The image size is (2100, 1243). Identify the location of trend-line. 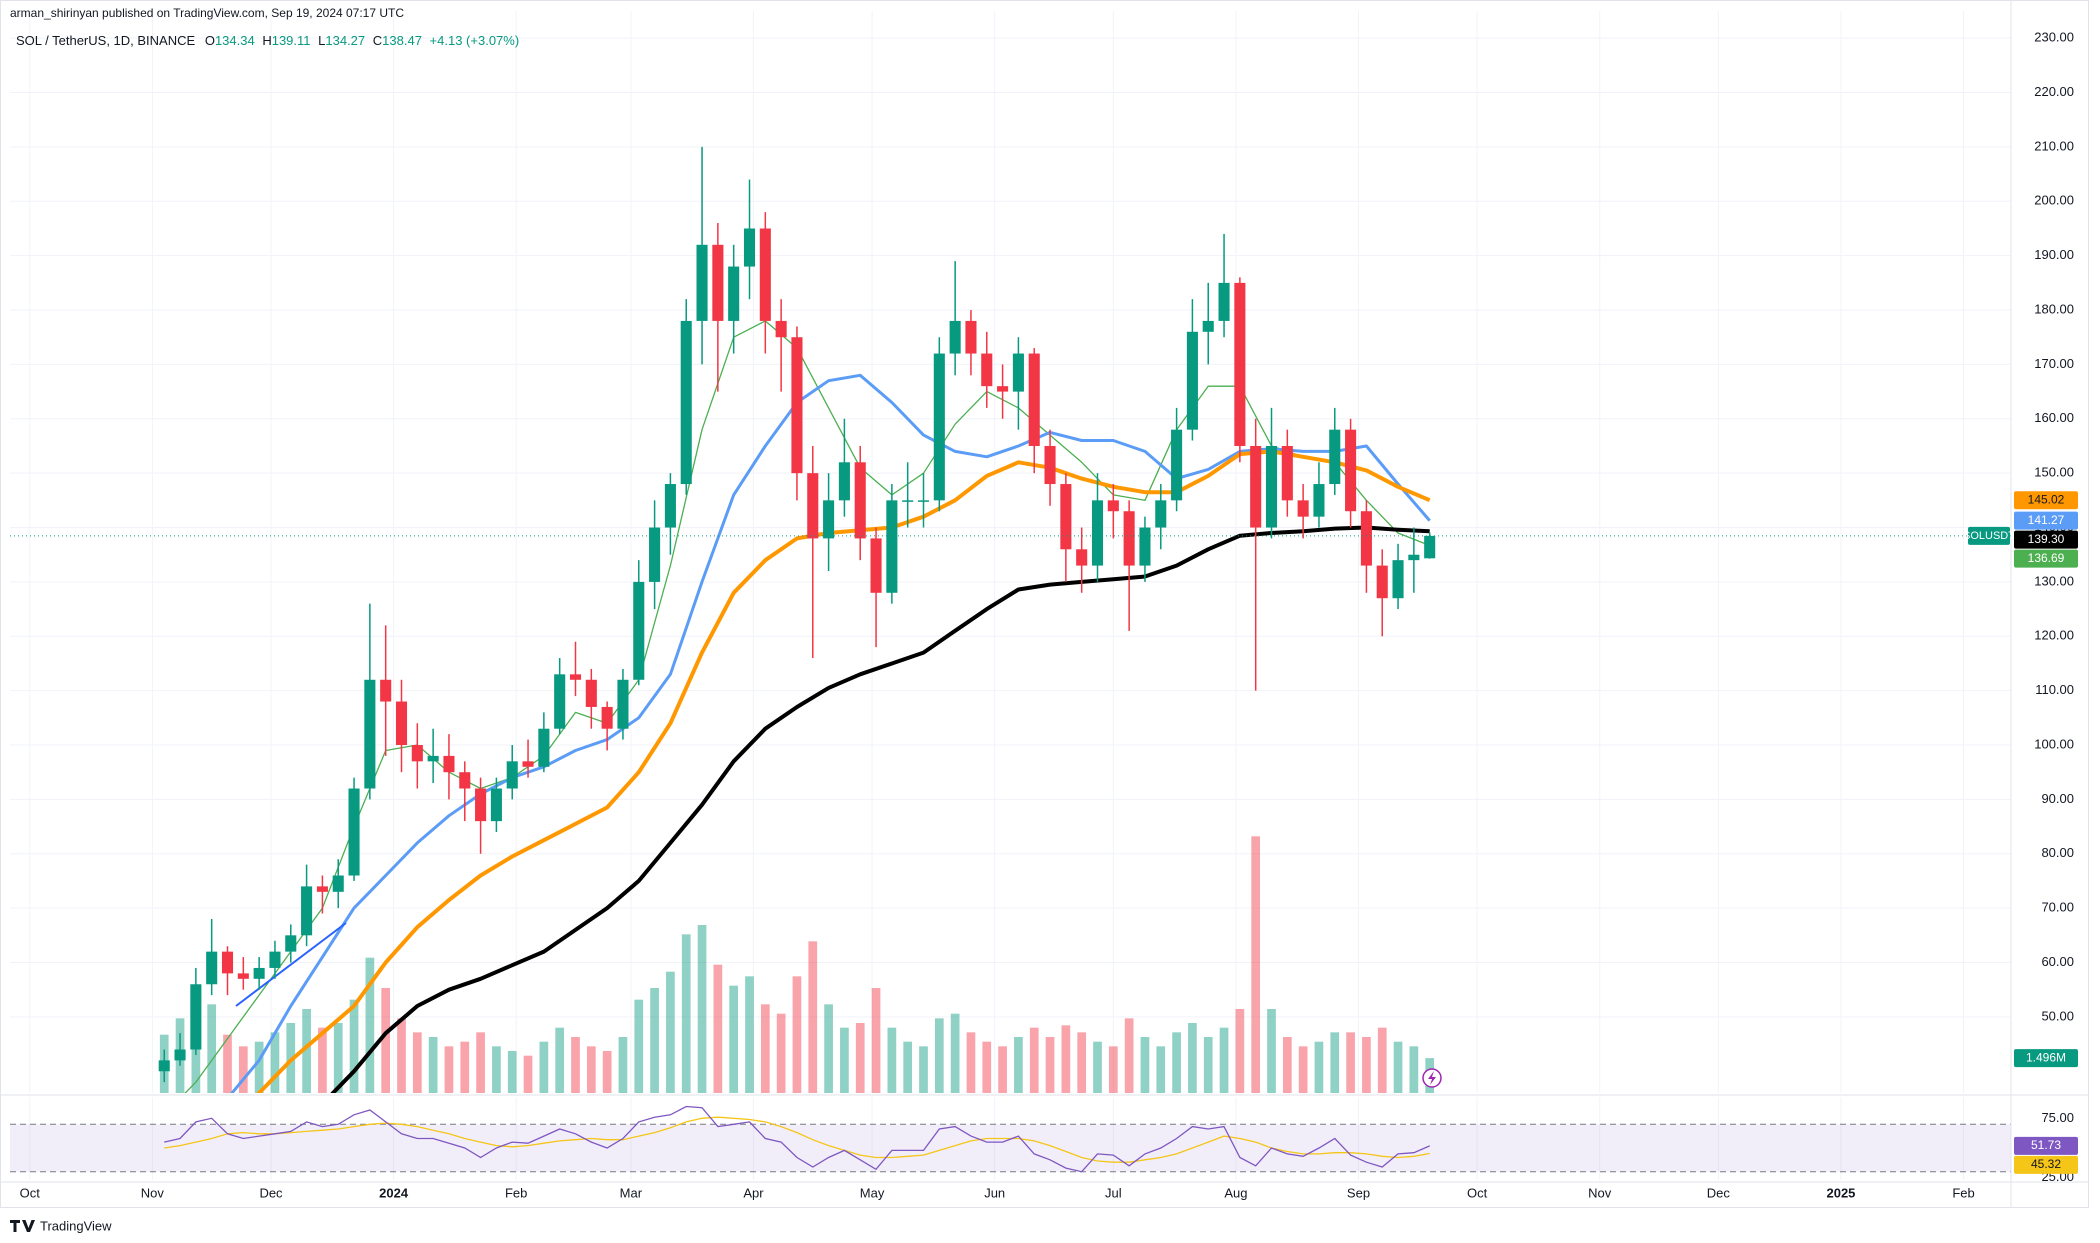
(291, 964).